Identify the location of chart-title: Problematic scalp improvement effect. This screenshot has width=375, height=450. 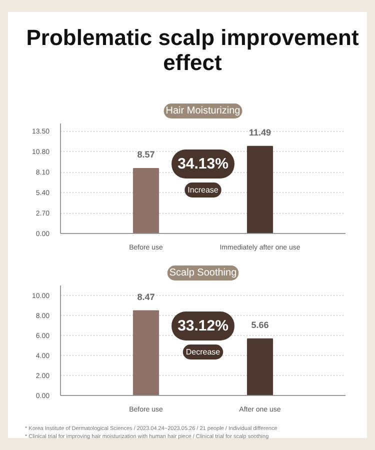
(192, 50).